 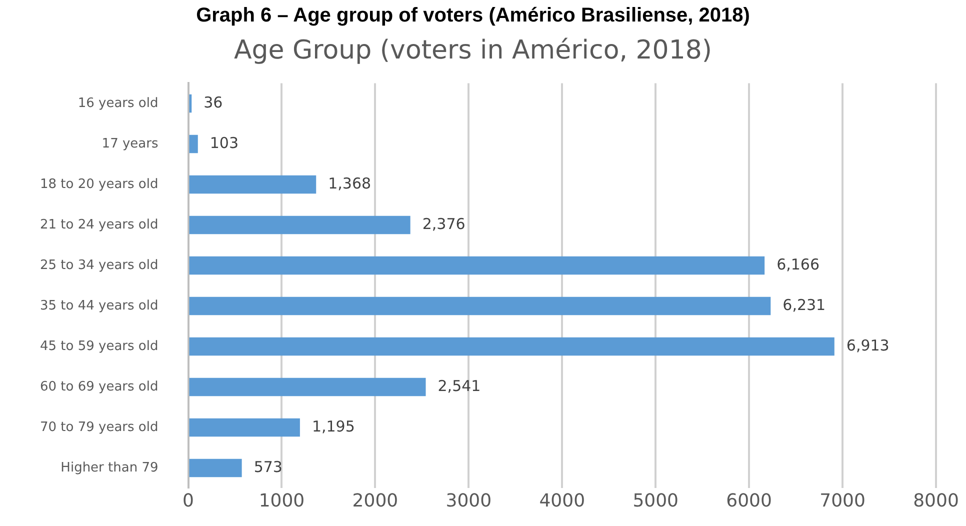 I want to click on y-tick-label: 17 years, so click(x=130, y=144).